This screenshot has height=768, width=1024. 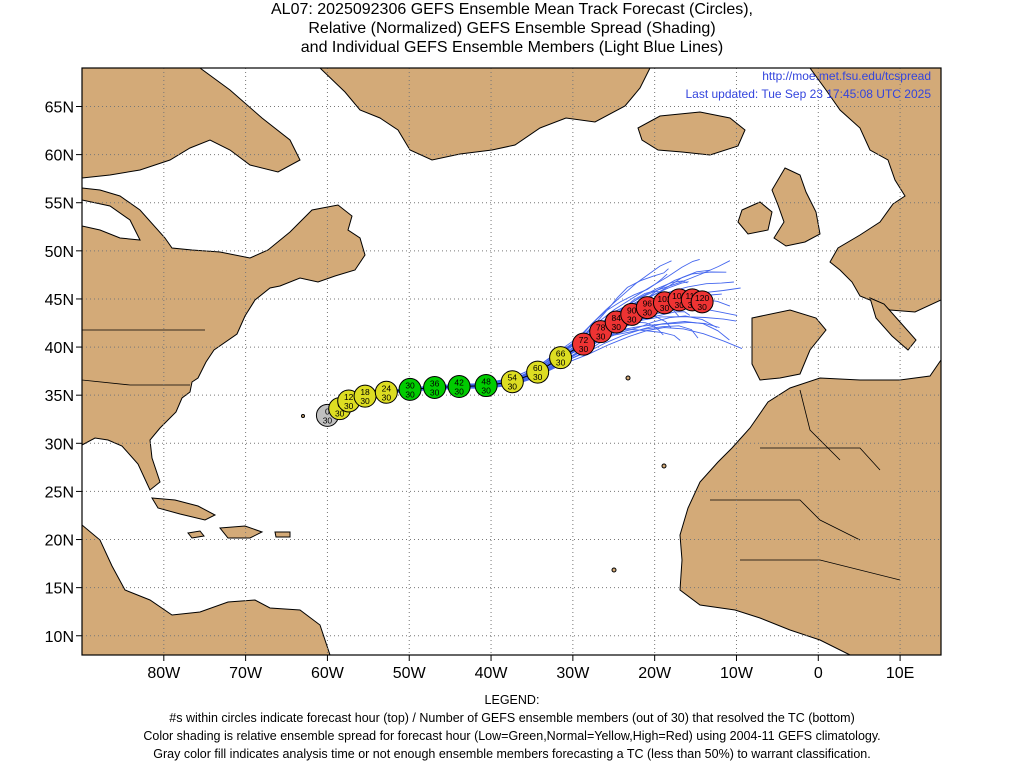 What do you see at coordinates (410, 385) in the screenshot?
I see `forecast-hour-label: 30` at bounding box center [410, 385].